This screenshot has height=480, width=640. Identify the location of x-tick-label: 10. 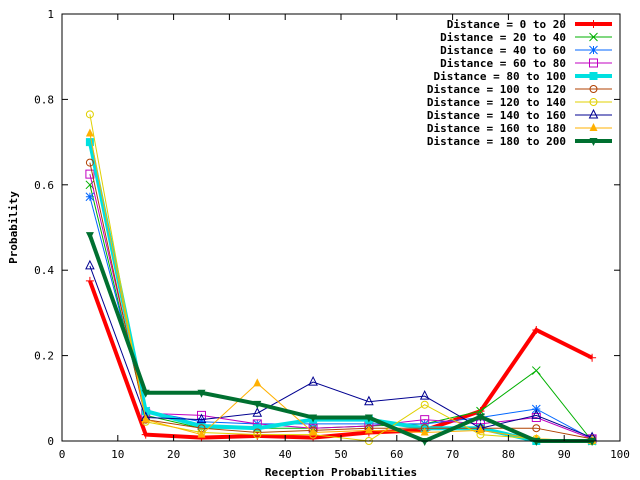
(117, 454).